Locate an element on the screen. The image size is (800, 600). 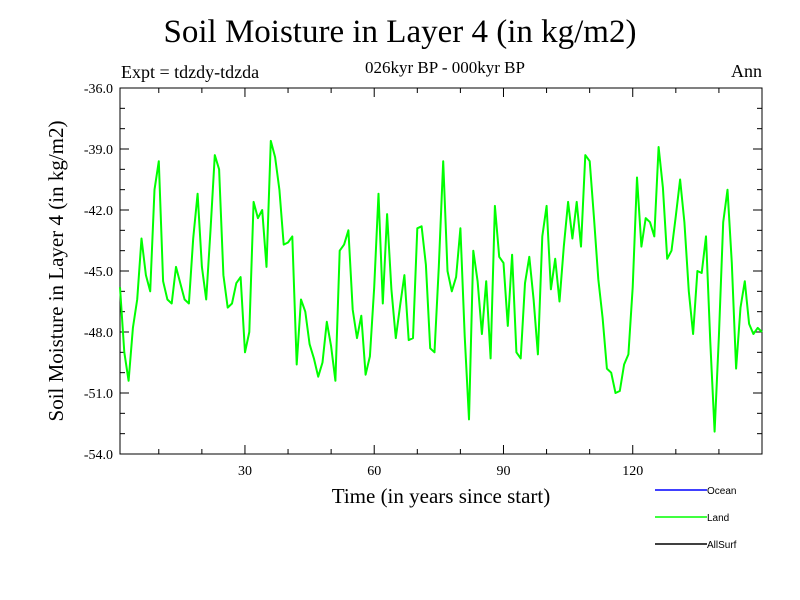
x-tick-label: 60 is located at coordinates (374, 471).